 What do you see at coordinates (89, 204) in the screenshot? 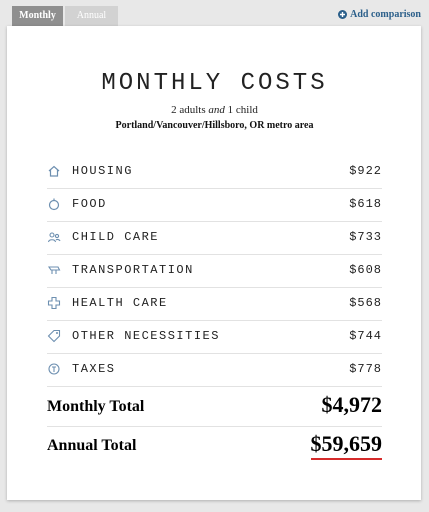
I see `row-label: FOOD` at bounding box center [89, 204].